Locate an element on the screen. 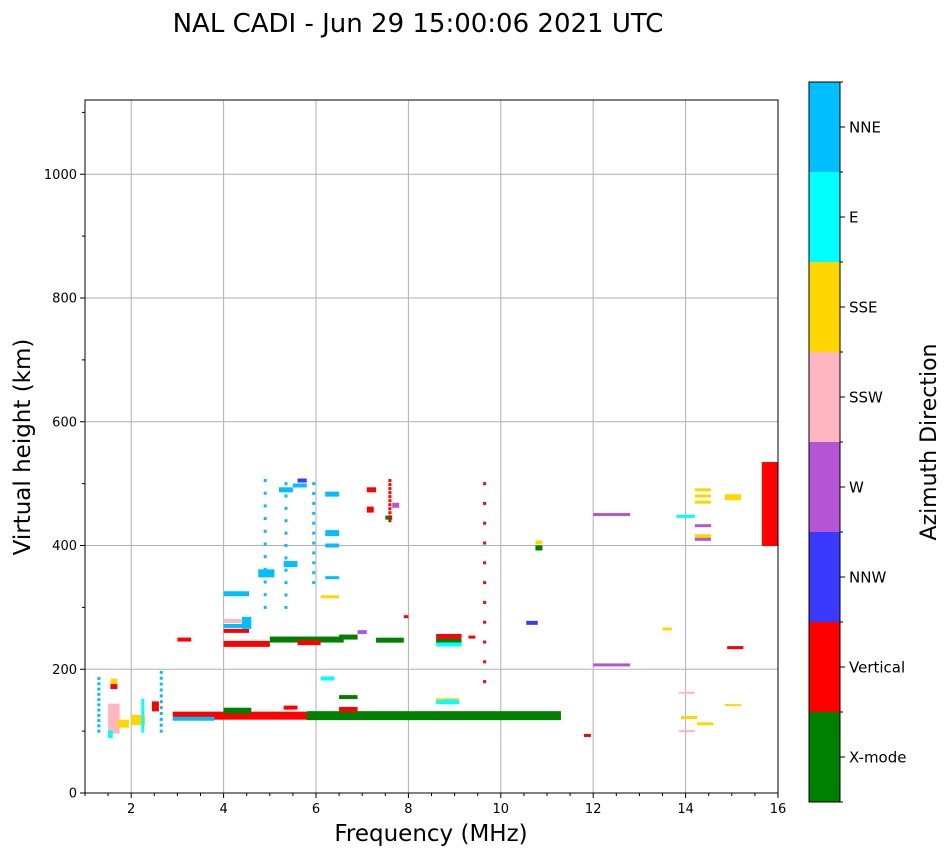  x-tick-label: 2 is located at coordinates (131, 809).